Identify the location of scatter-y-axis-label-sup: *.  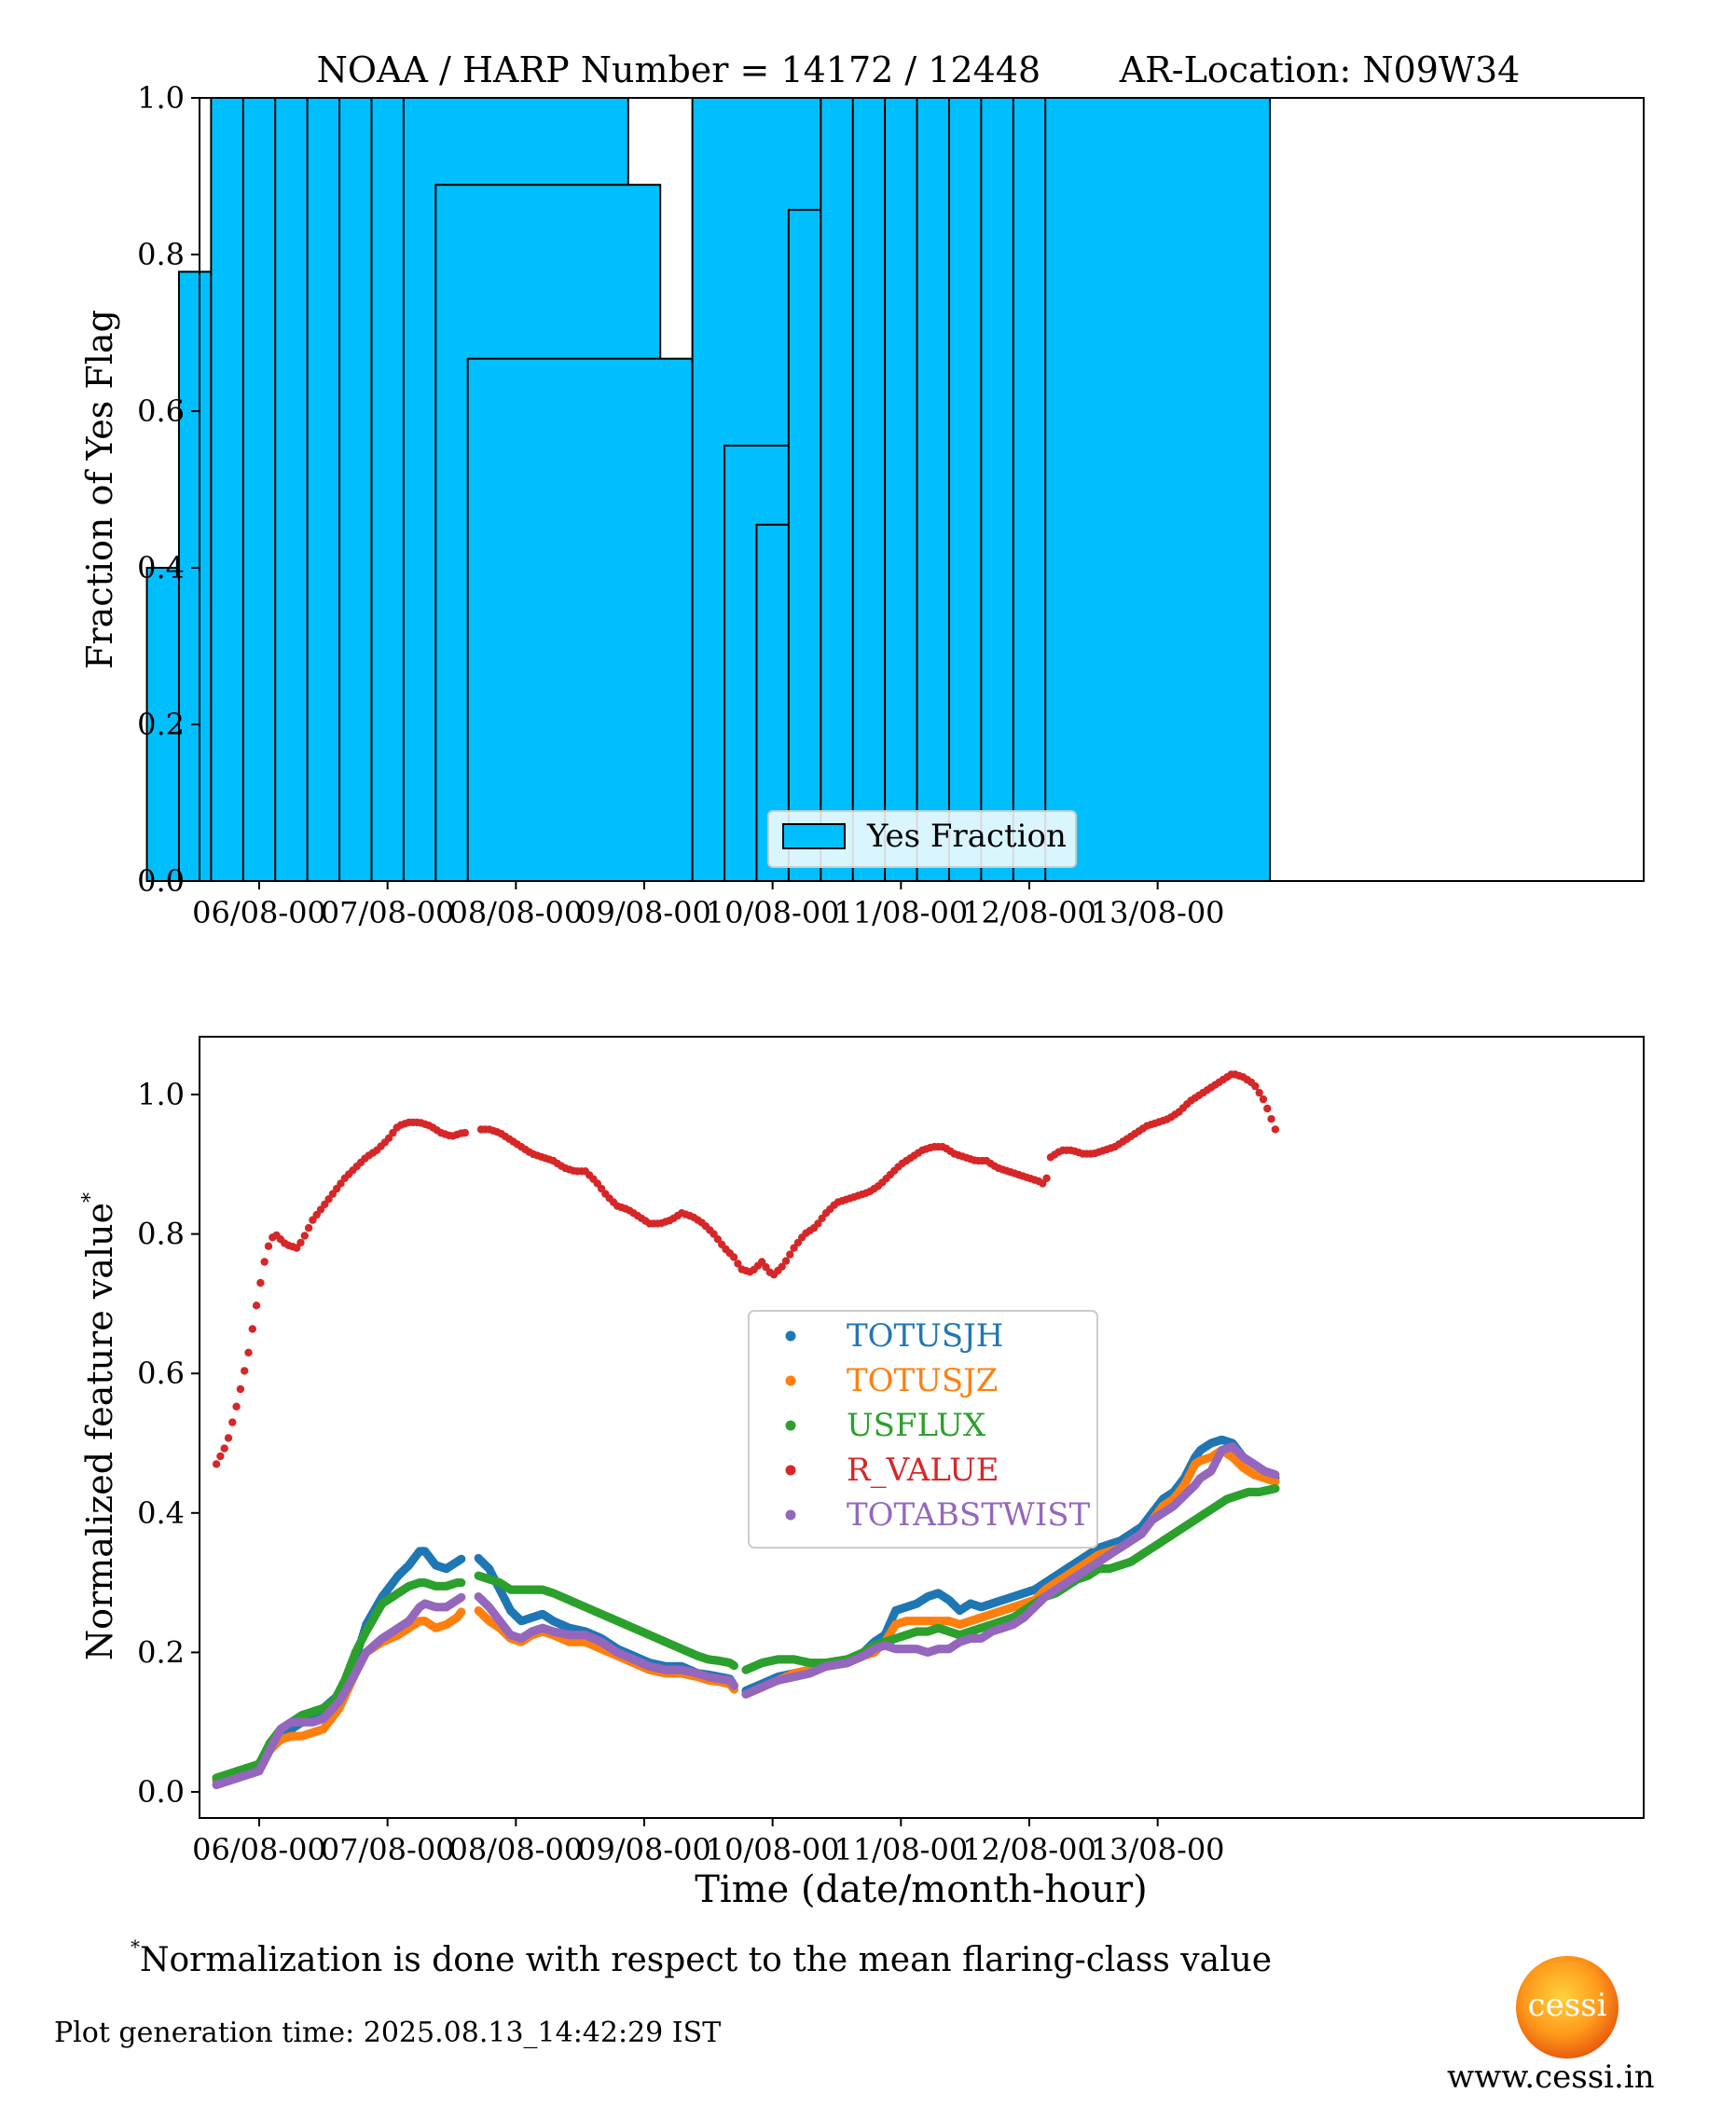
(91, 1197).